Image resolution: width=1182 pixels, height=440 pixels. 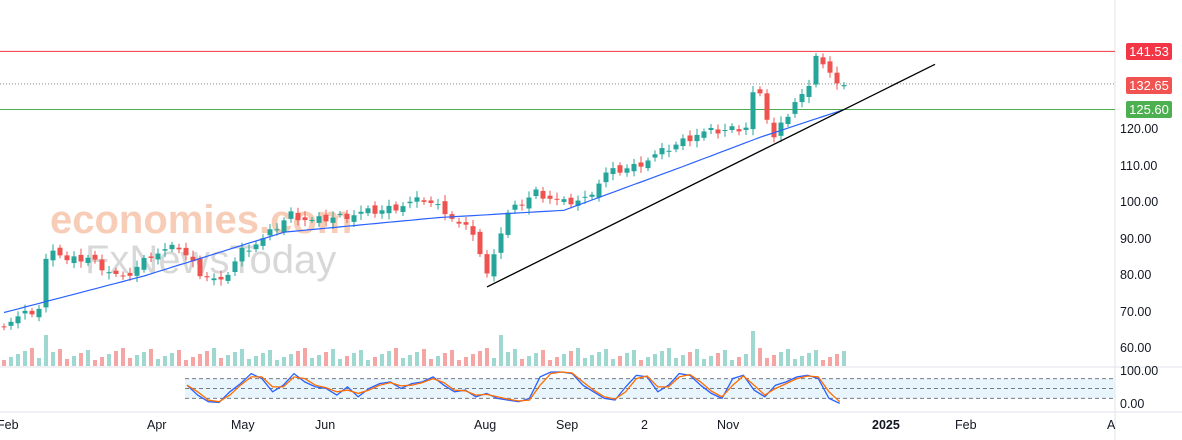 What do you see at coordinates (1139, 165) in the screenshot?
I see `price-tick: 110.00` at bounding box center [1139, 165].